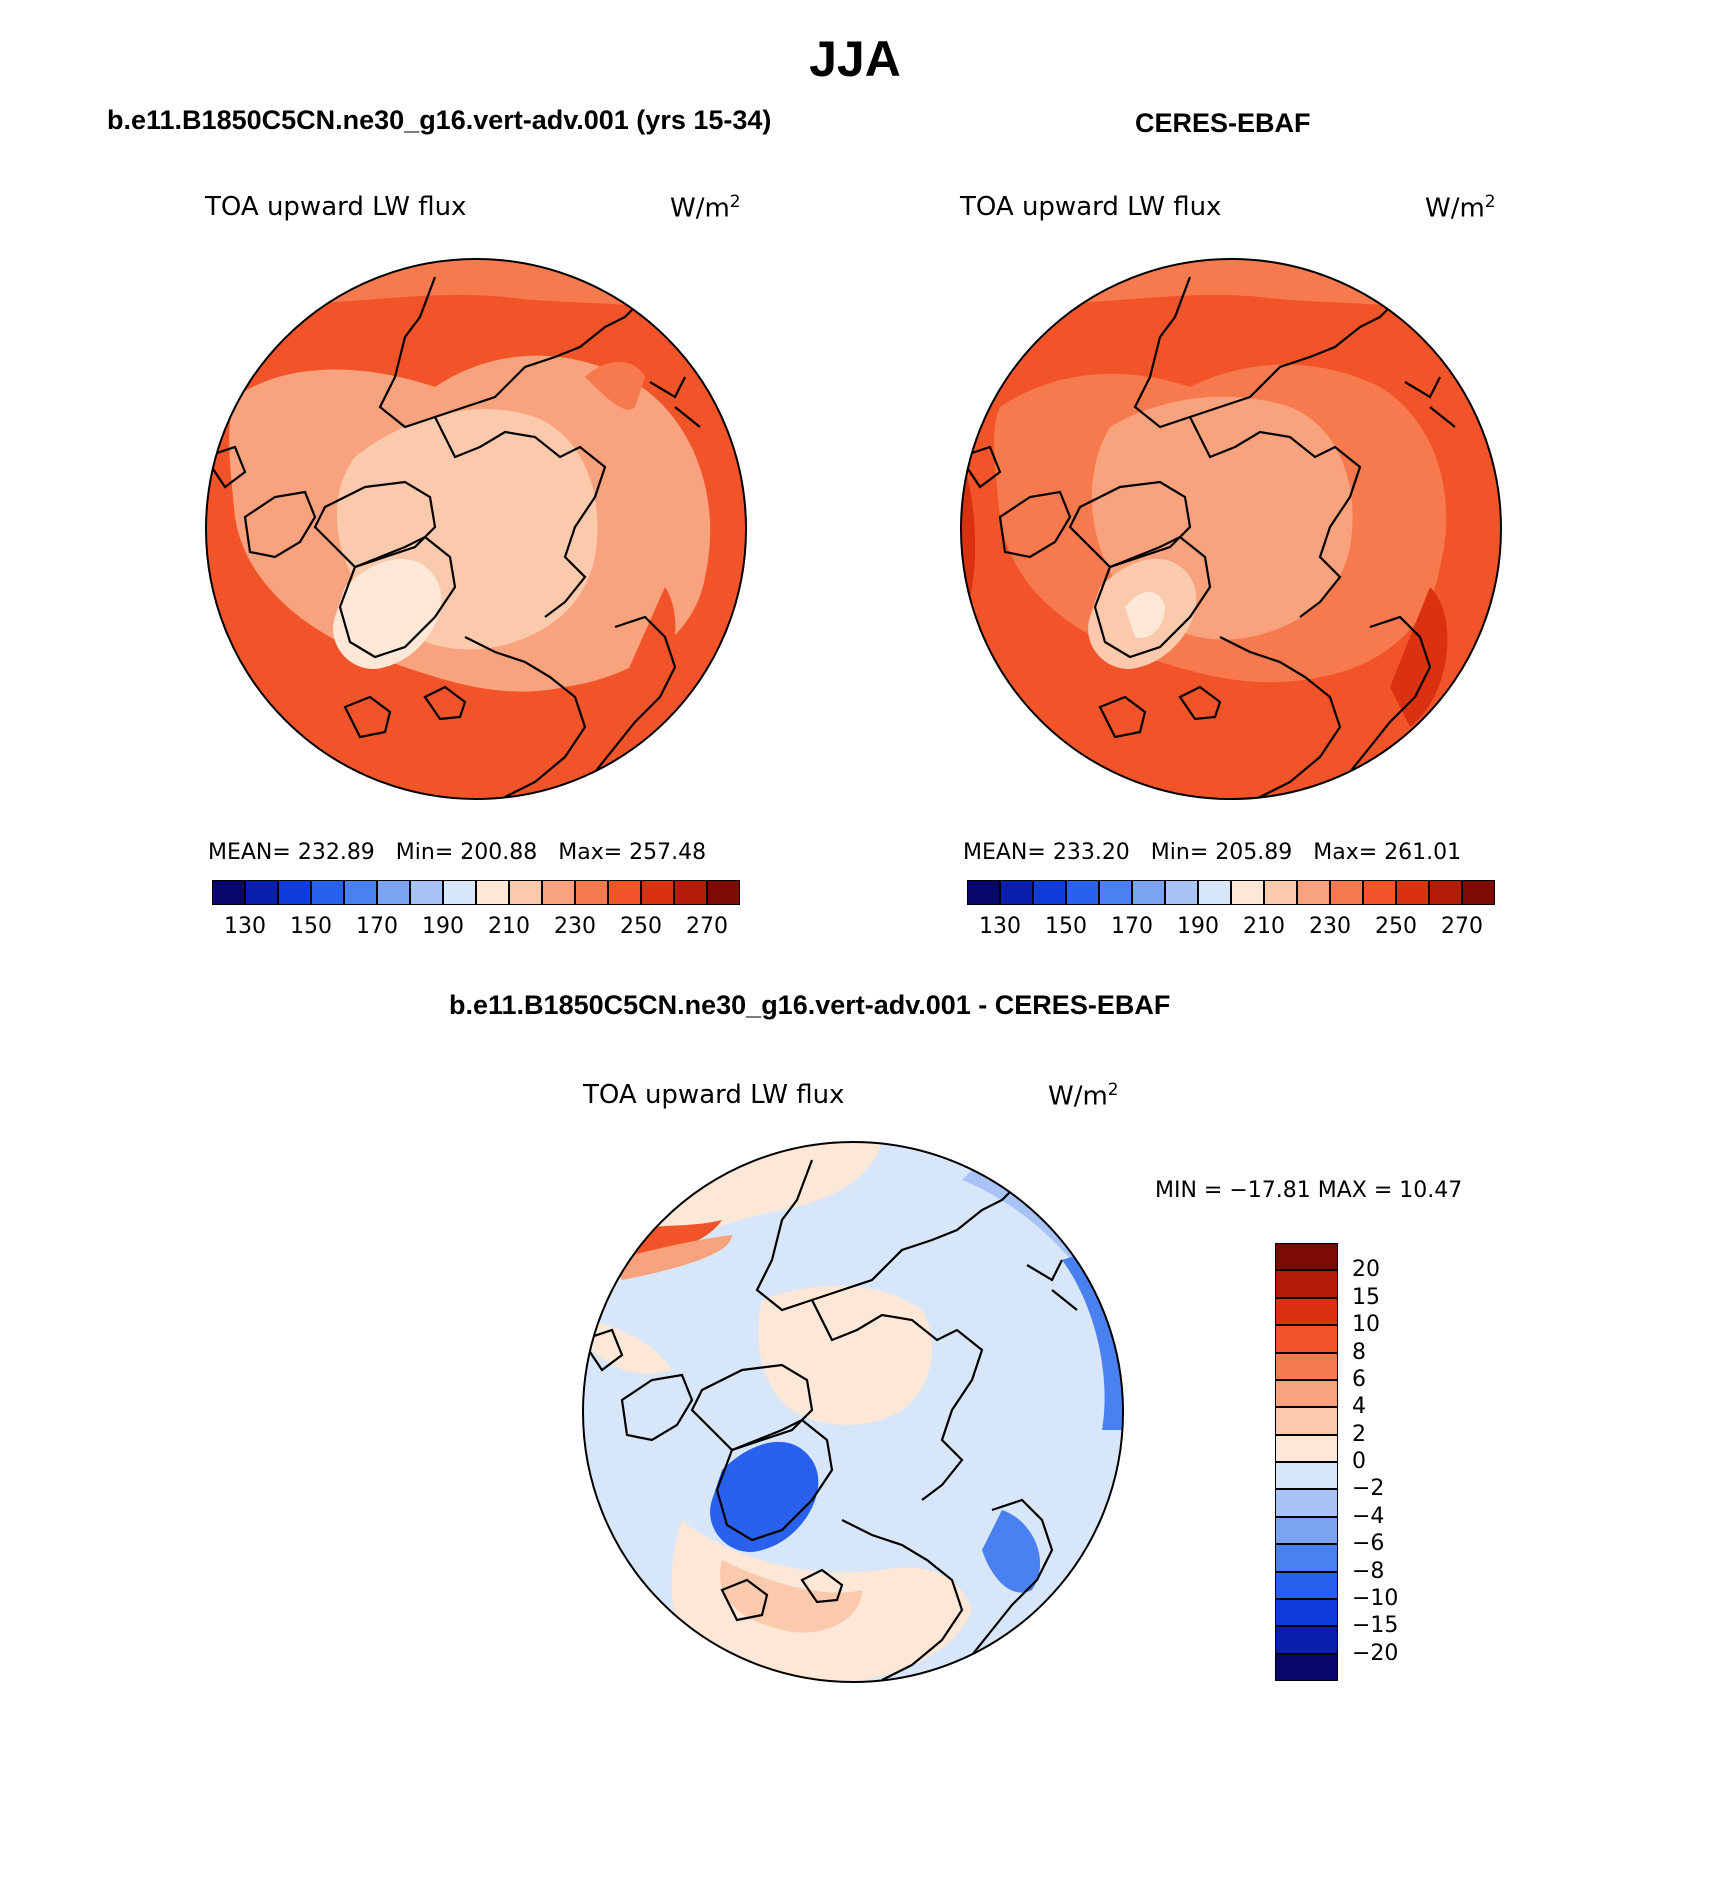 This screenshot has width=1710, height=1897. Describe the element at coordinates (1366, 1325) in the screenshot. I see `colorbar-tick-label: 10` at that location.